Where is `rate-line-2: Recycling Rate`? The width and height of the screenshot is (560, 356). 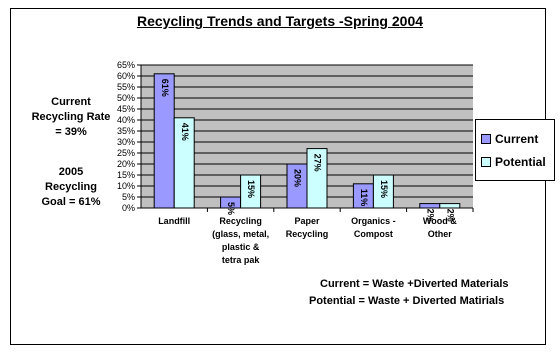 rate-line-2: Recycling Rate is located at coordinates (71, 117).